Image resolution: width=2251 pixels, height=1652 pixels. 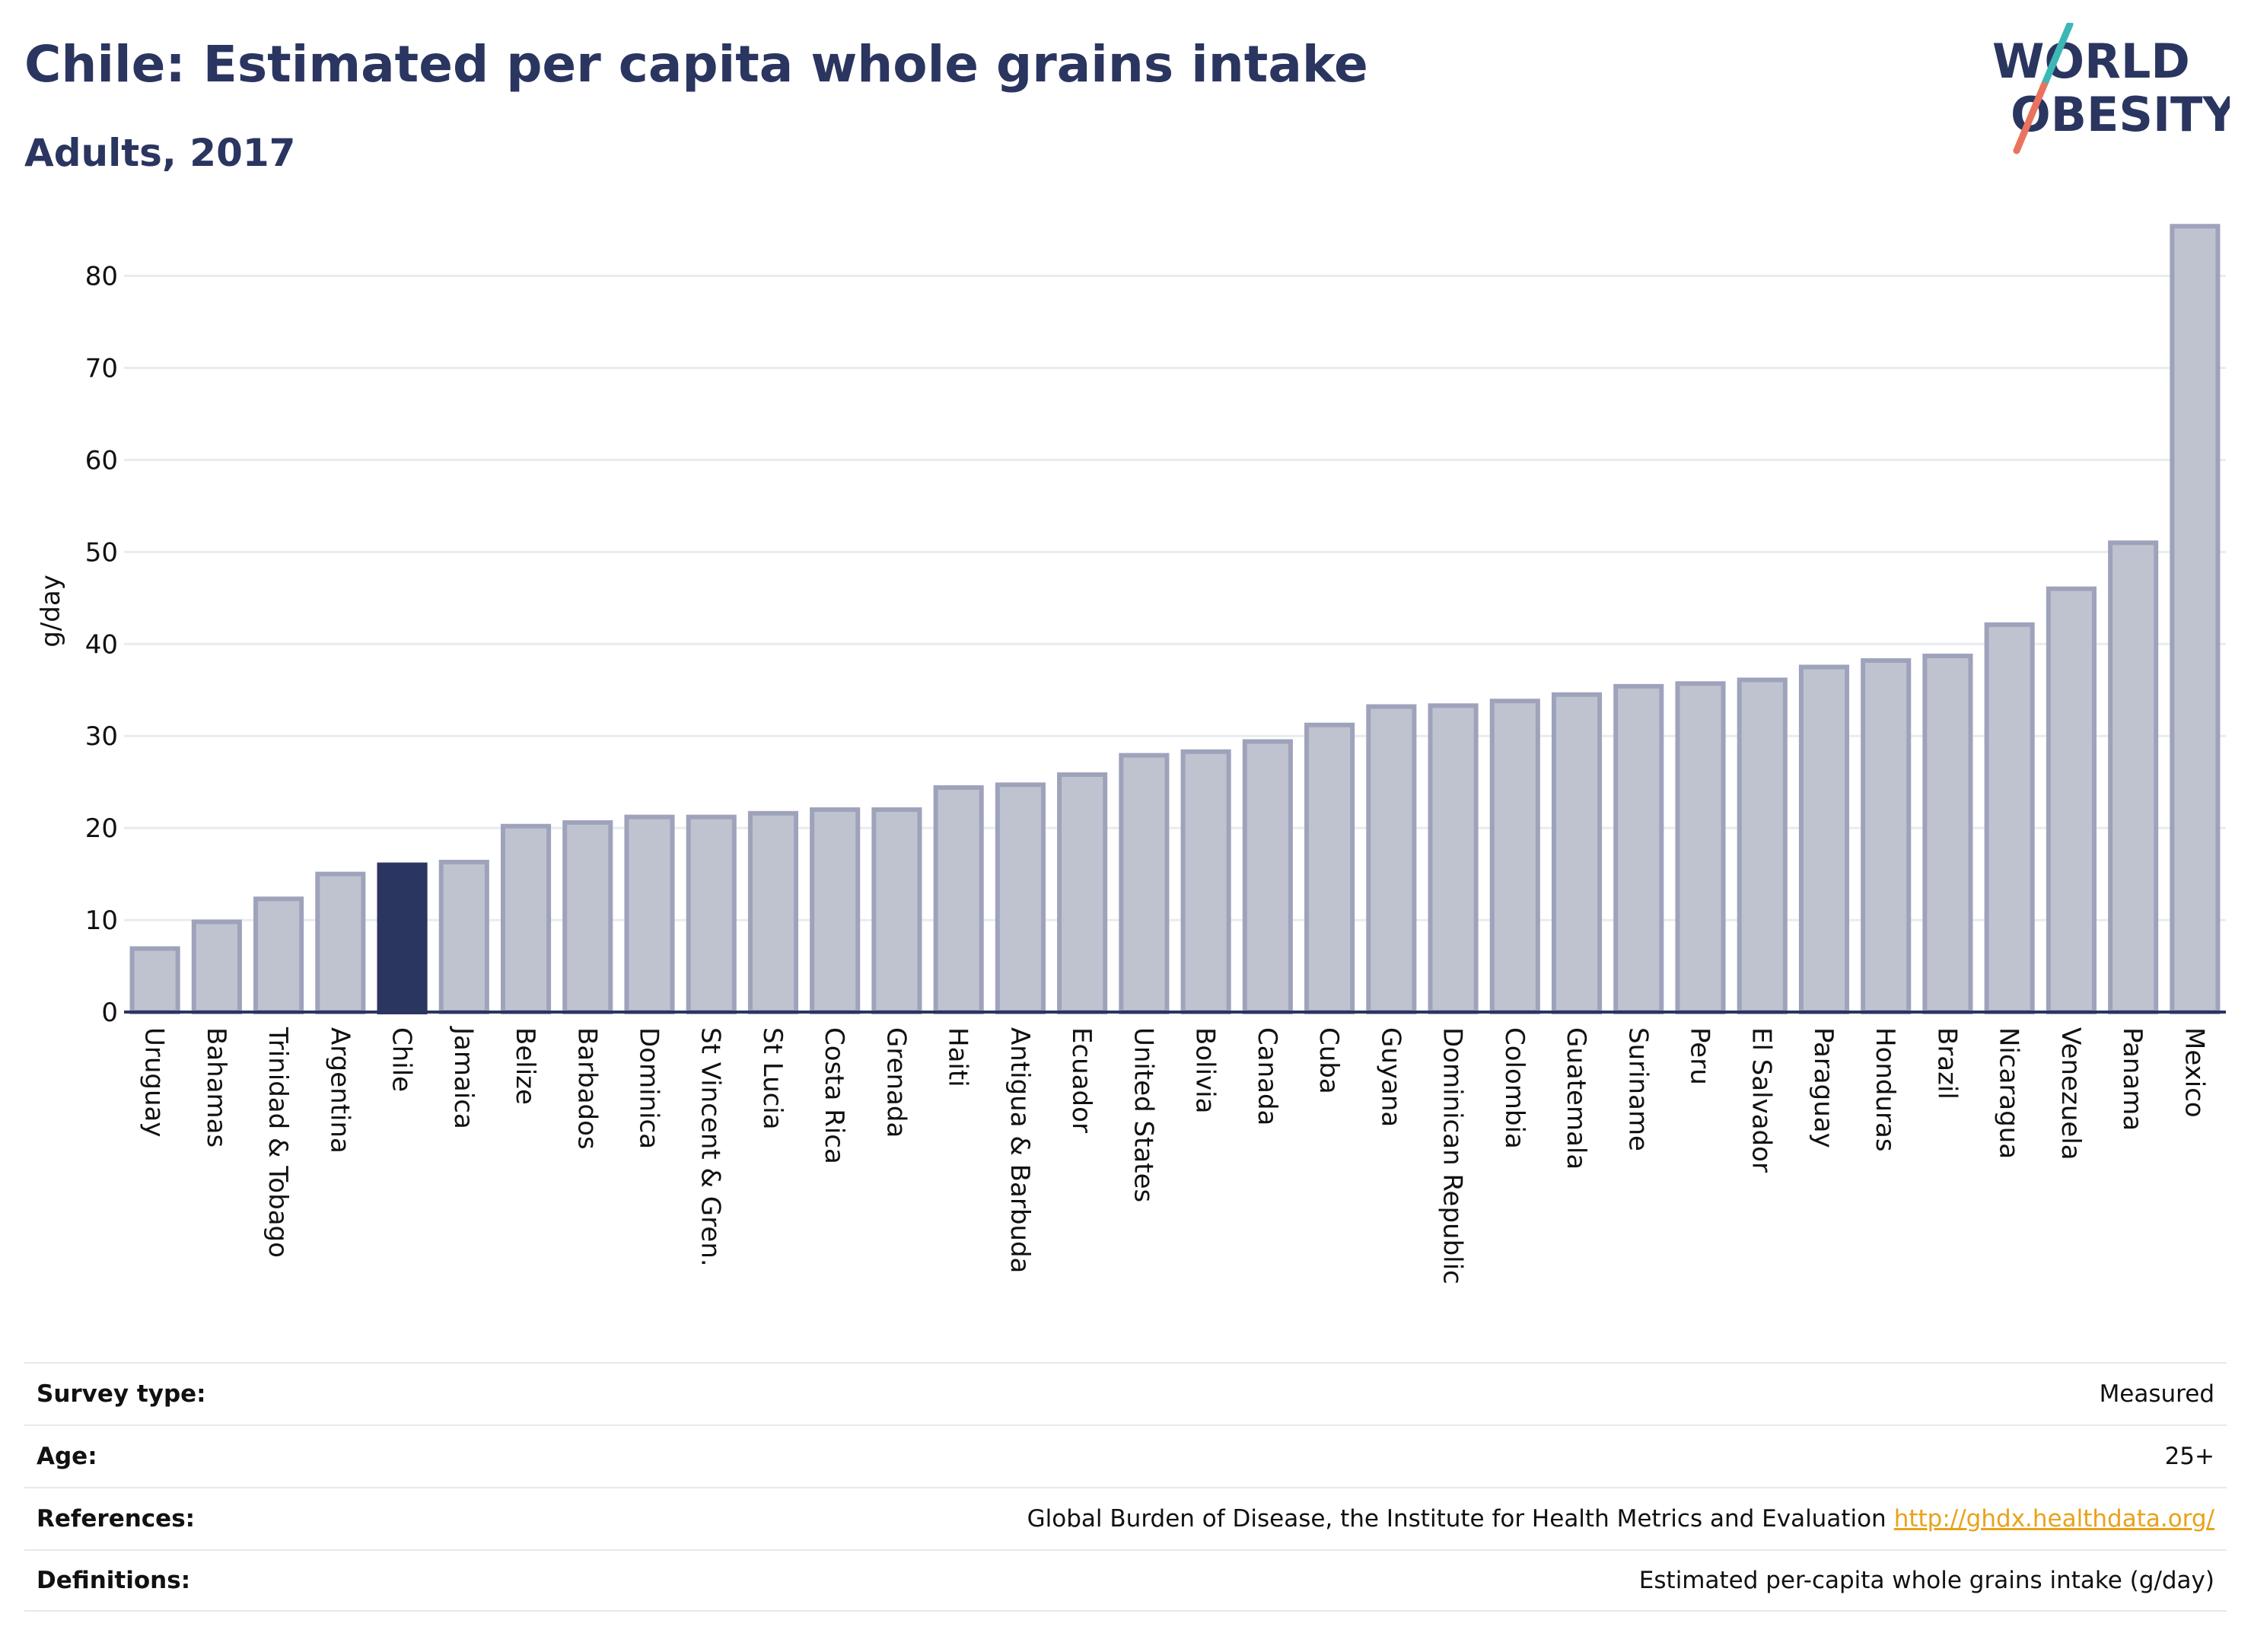 I want to click on x-tick-label: Dominica, so click(x=649, y=1088).